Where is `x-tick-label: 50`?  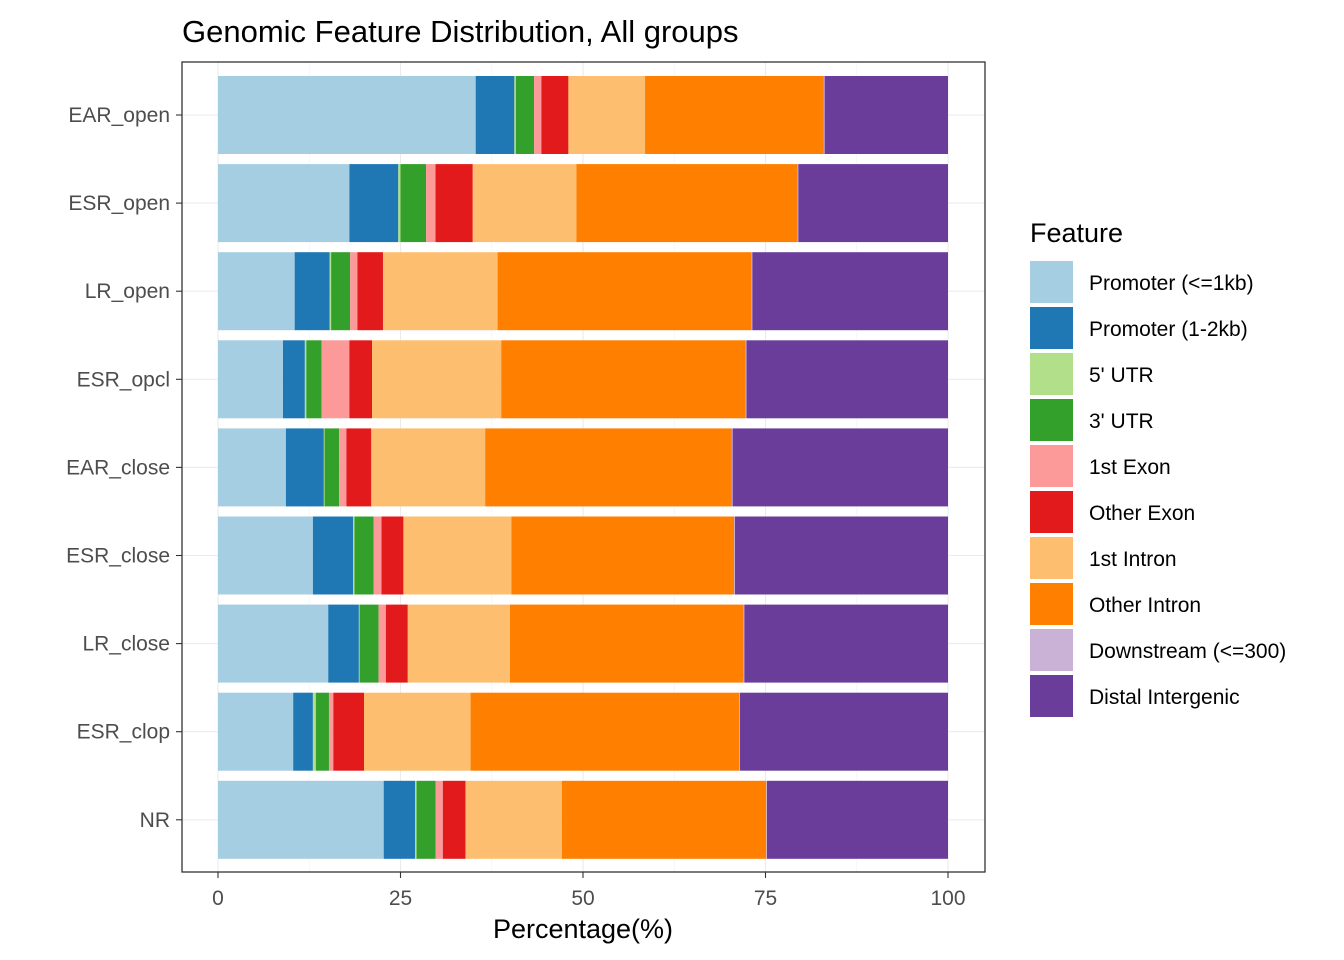
x-tick-label: 50 is located at coordinates (582, 898).